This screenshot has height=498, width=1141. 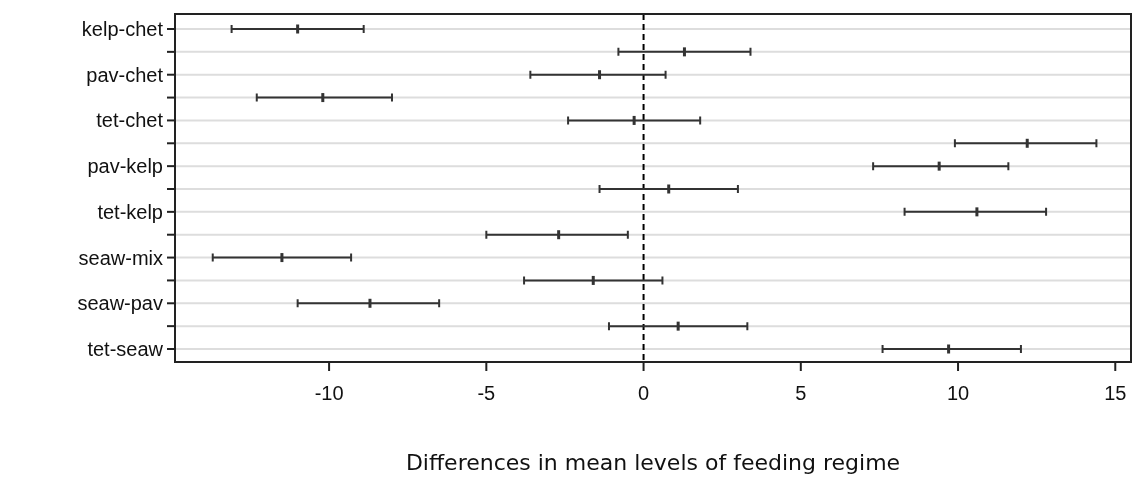 I want to click on y-tick-label: tet-chet, so click(x=130, y=120).